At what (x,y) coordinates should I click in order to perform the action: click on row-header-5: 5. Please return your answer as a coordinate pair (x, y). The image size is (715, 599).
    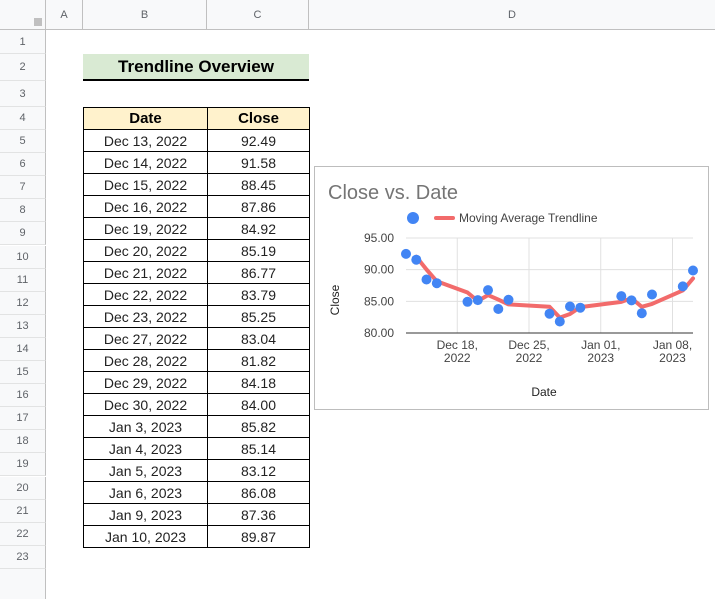
    Looking at the image, I should click on (23, 142).